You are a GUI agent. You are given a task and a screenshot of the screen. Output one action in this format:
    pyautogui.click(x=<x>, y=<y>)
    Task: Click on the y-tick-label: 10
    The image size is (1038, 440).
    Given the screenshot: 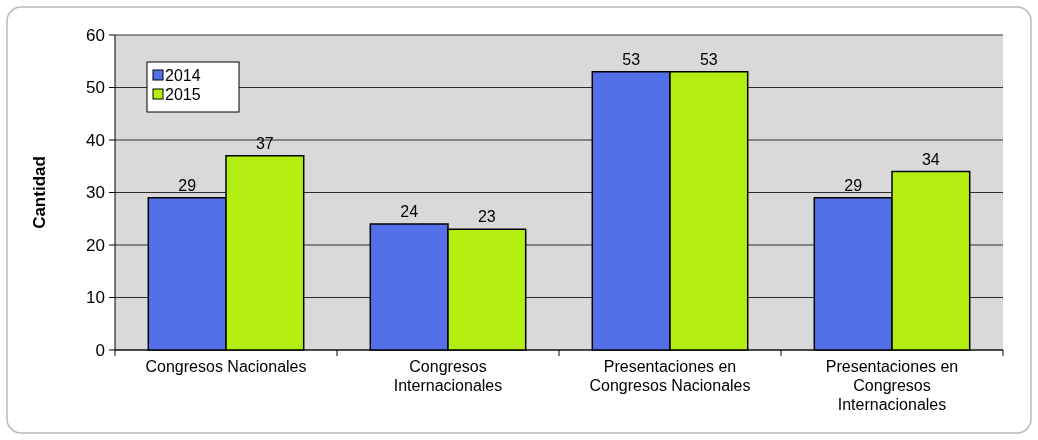 What is the action you would take?
    pyautogui.click(x=95, y=298)
    